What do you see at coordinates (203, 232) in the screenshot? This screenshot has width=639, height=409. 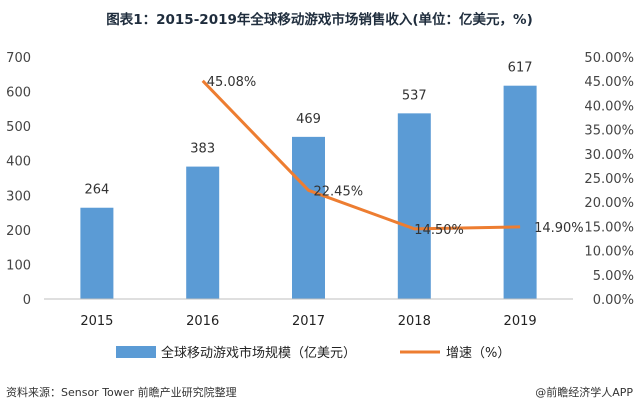 I see `bar-2016` at bounding box center [203, 232].